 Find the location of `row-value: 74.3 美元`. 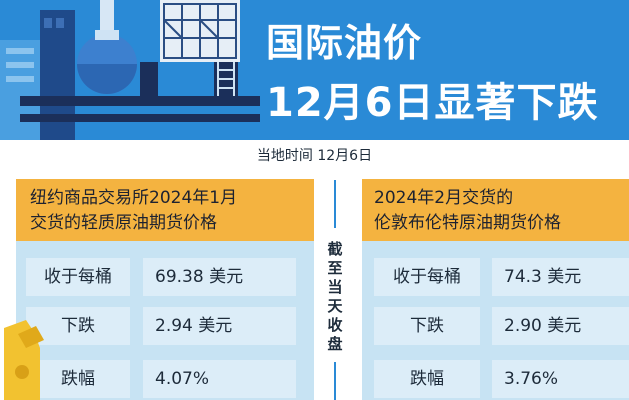

row-value: 74.3 美元 is located at coordinates (560, 277).